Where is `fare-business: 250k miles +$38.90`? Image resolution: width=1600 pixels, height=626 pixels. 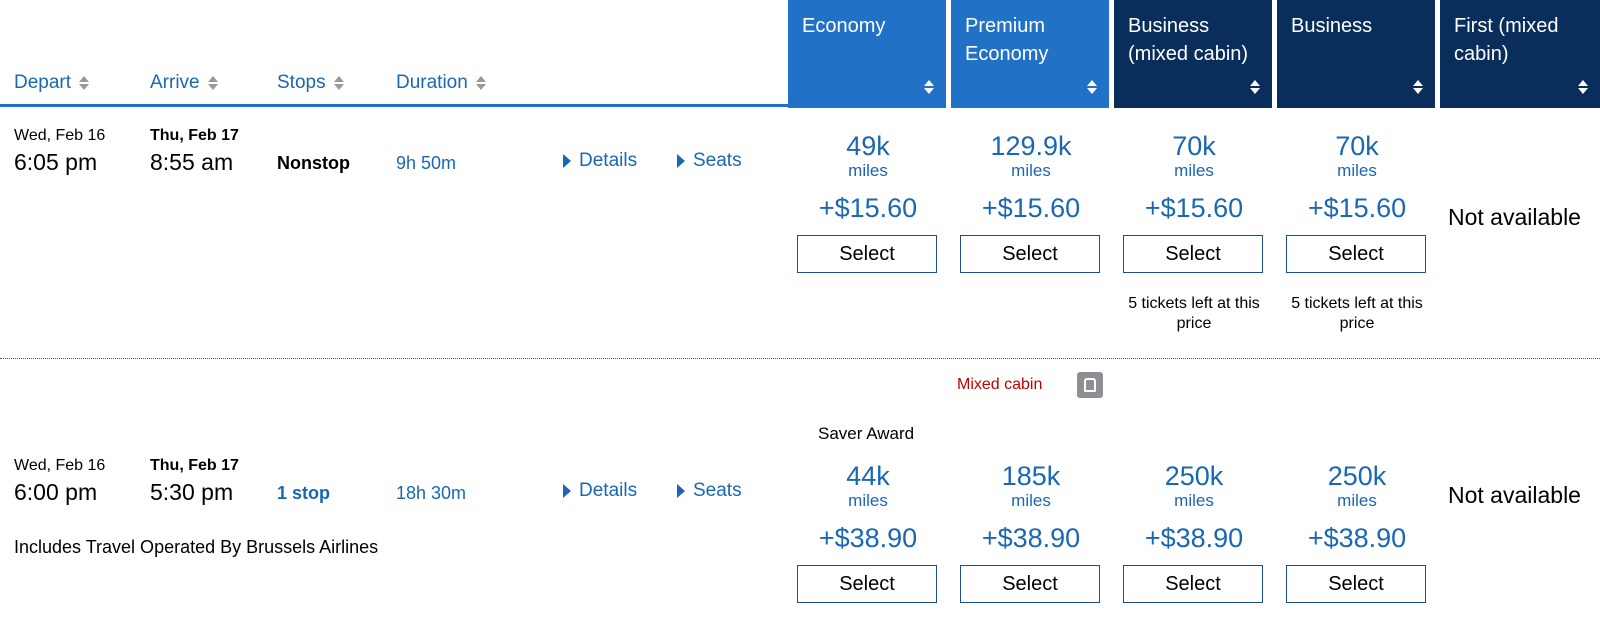 fare-business: 250k miles +$38.90 is located at coordinates (1357, 507).